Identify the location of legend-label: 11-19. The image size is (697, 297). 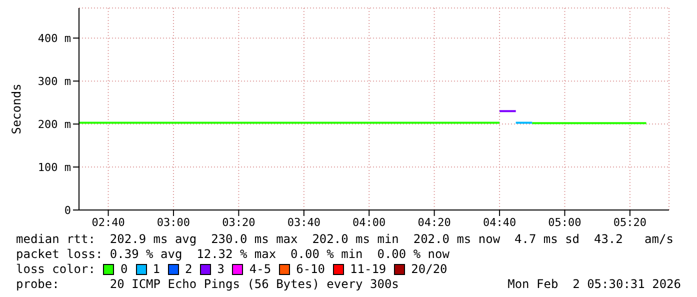
(368, 269).